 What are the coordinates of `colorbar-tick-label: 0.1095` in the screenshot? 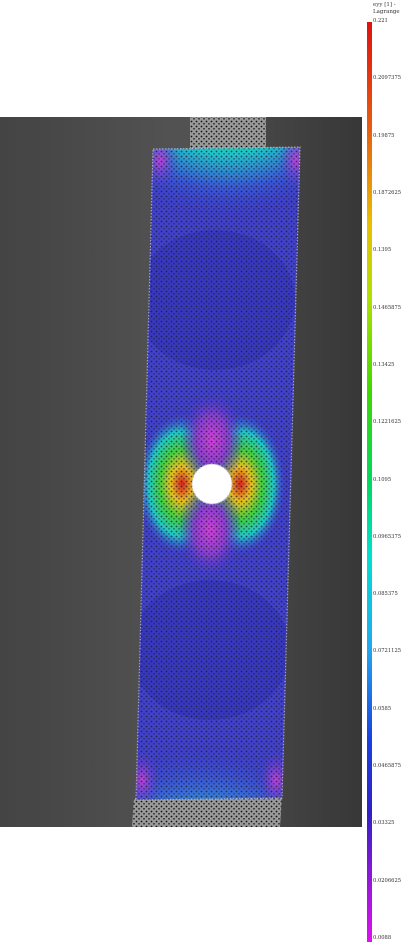 It's located at (382, 479).